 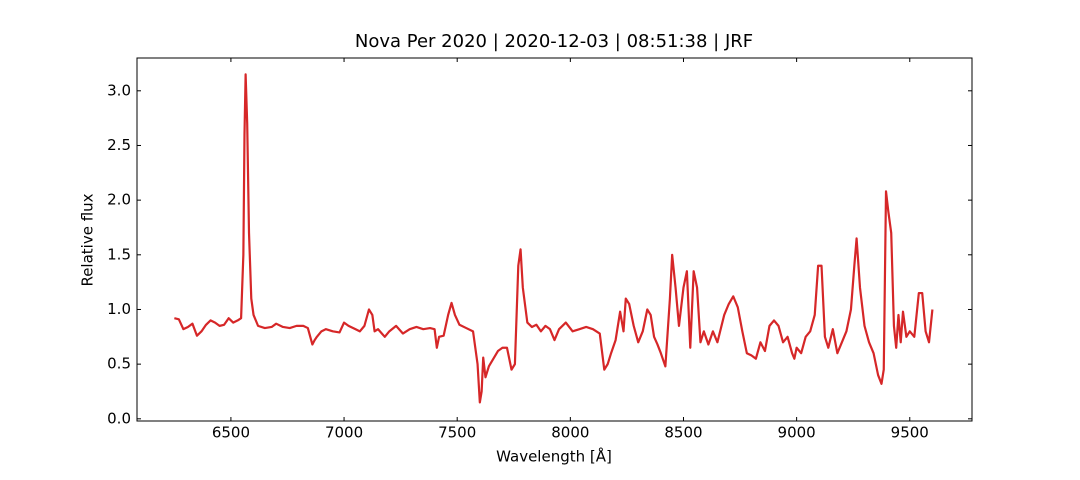 What do you see at coordinates (119, 364) in the screenshot?
I see `y-tick-label: 0.5` at bounding box center [119, 364].